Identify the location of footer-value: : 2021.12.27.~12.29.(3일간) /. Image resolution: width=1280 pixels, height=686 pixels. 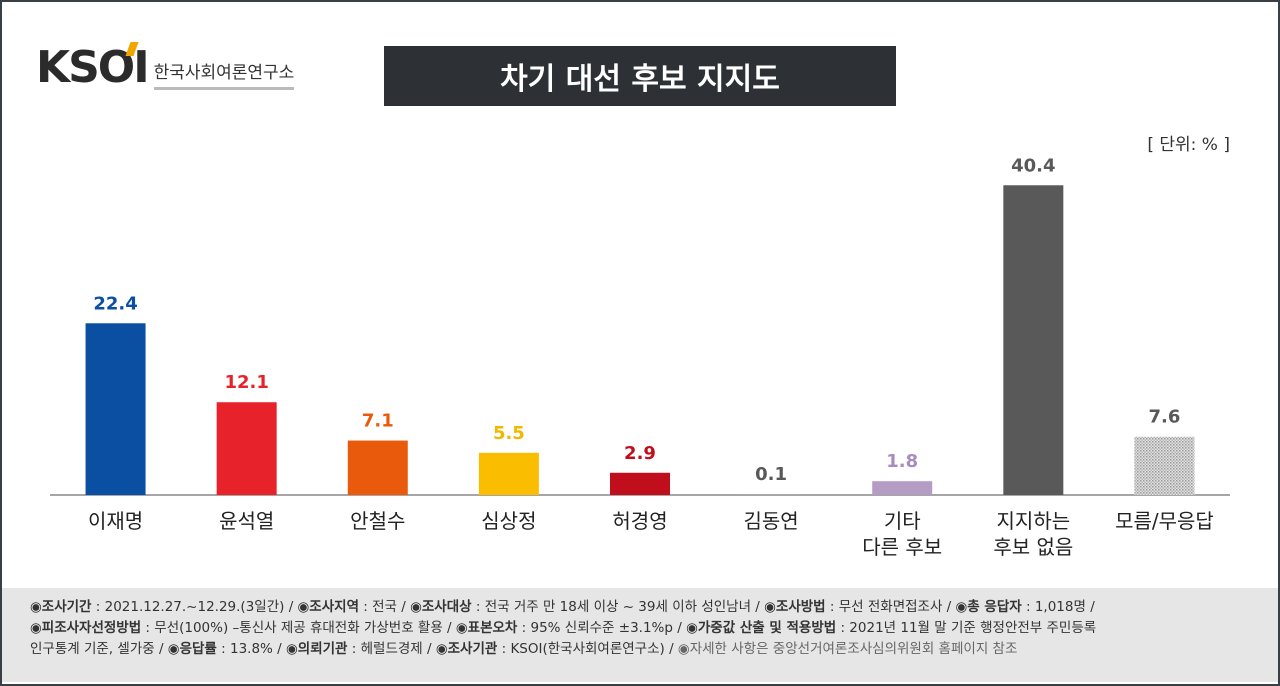
(194, 607).